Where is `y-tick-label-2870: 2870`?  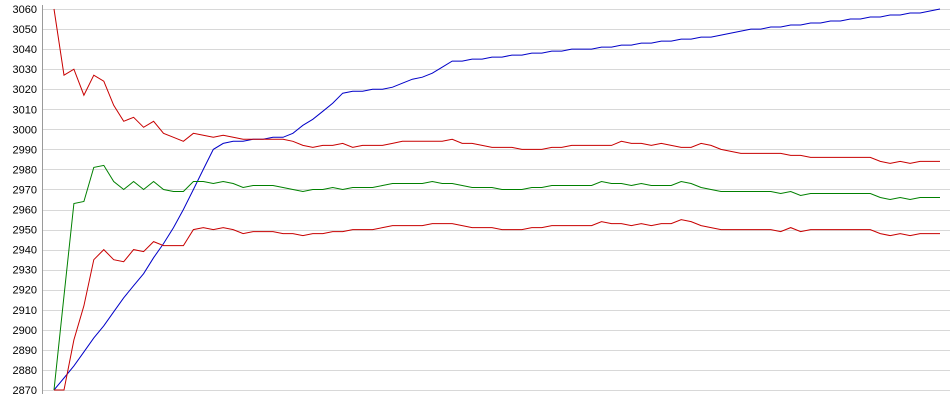 y-tick-label-2870: 2870 is located at coordinates (25, 391).